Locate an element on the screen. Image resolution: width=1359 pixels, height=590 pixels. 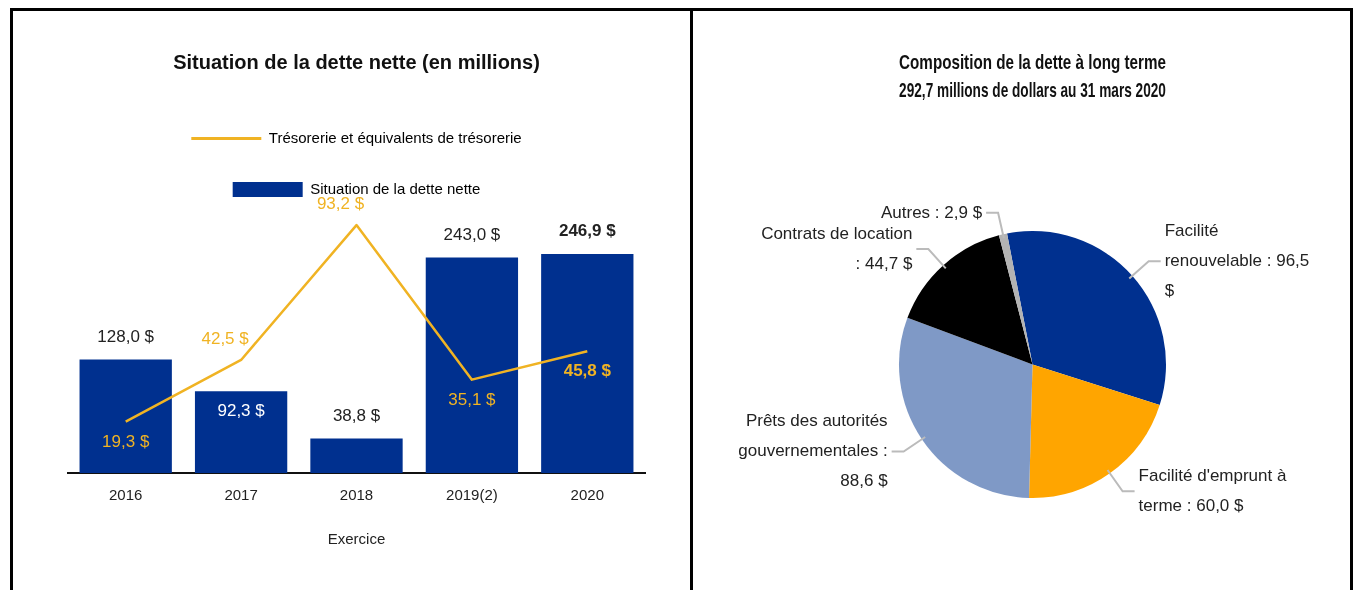
data-label: 128,0 $ is located at coordinates (126, 336).